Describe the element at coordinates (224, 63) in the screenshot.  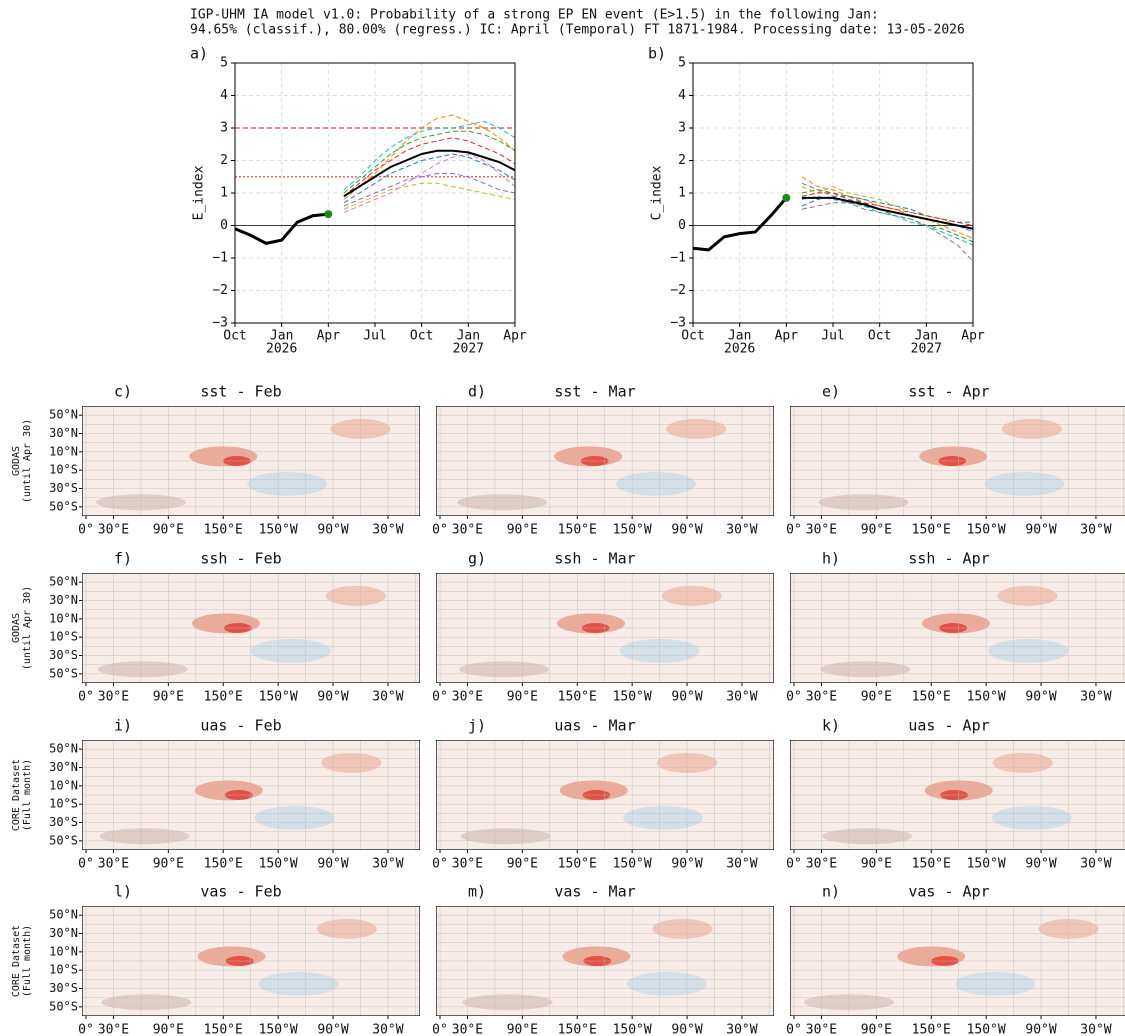
I see `y-tick-label: 5` at that location.